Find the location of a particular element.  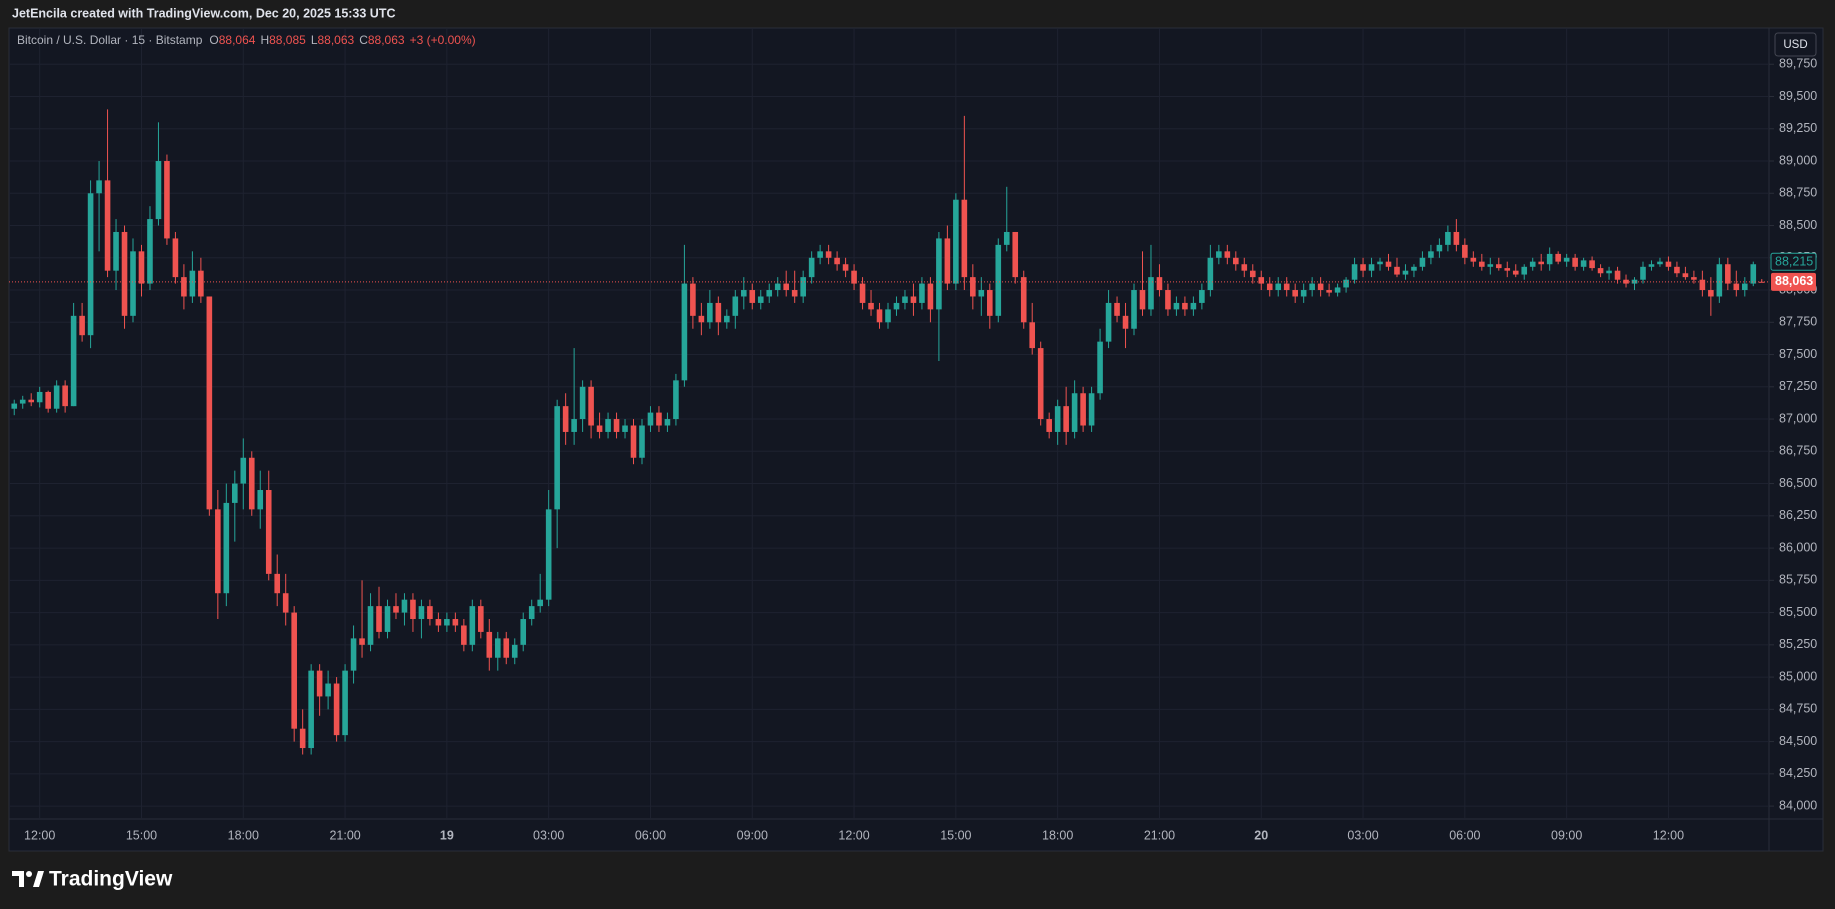

symbol: Bitcoin / U.S. Dollar · 15 · Bitstamp is located at coordinates (110, 40).